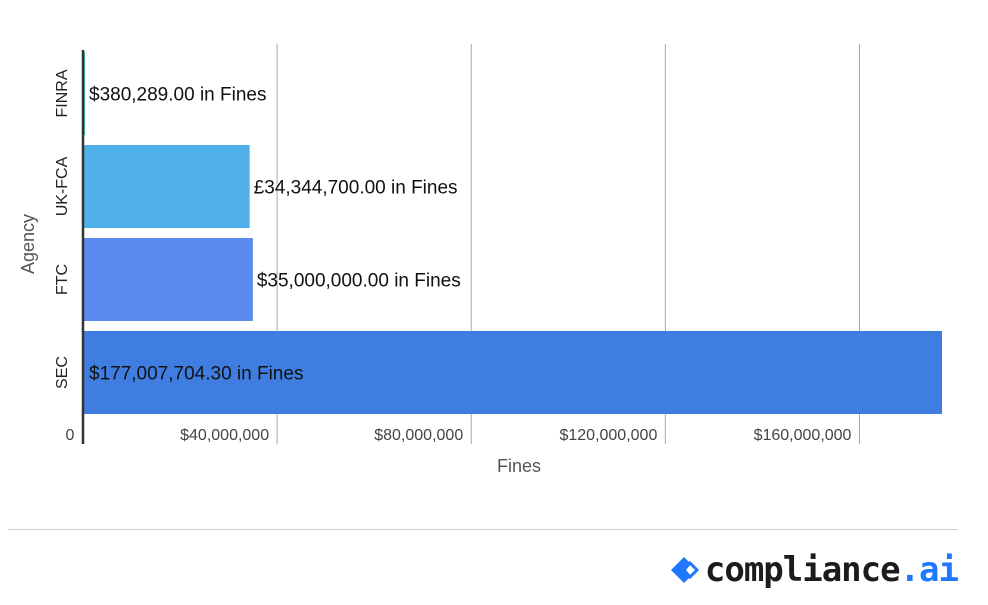 The height and width of the screenshot is (605, 988). Describe the element at coordinates (359, 281) in the screenshot. I see `data-label-ftc: $35,000,000.00 in Fines` at that location.